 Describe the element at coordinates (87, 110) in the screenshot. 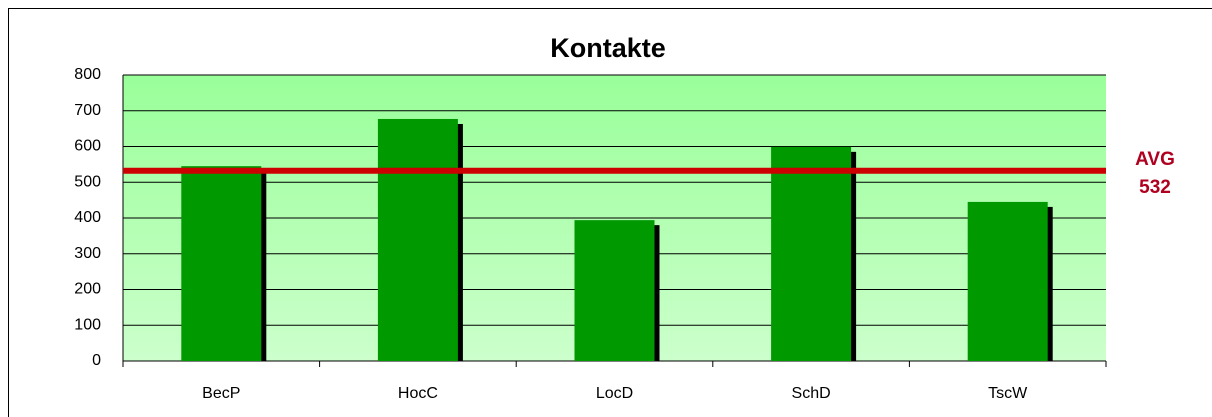

I see `y-tick-label: 700` at that location.